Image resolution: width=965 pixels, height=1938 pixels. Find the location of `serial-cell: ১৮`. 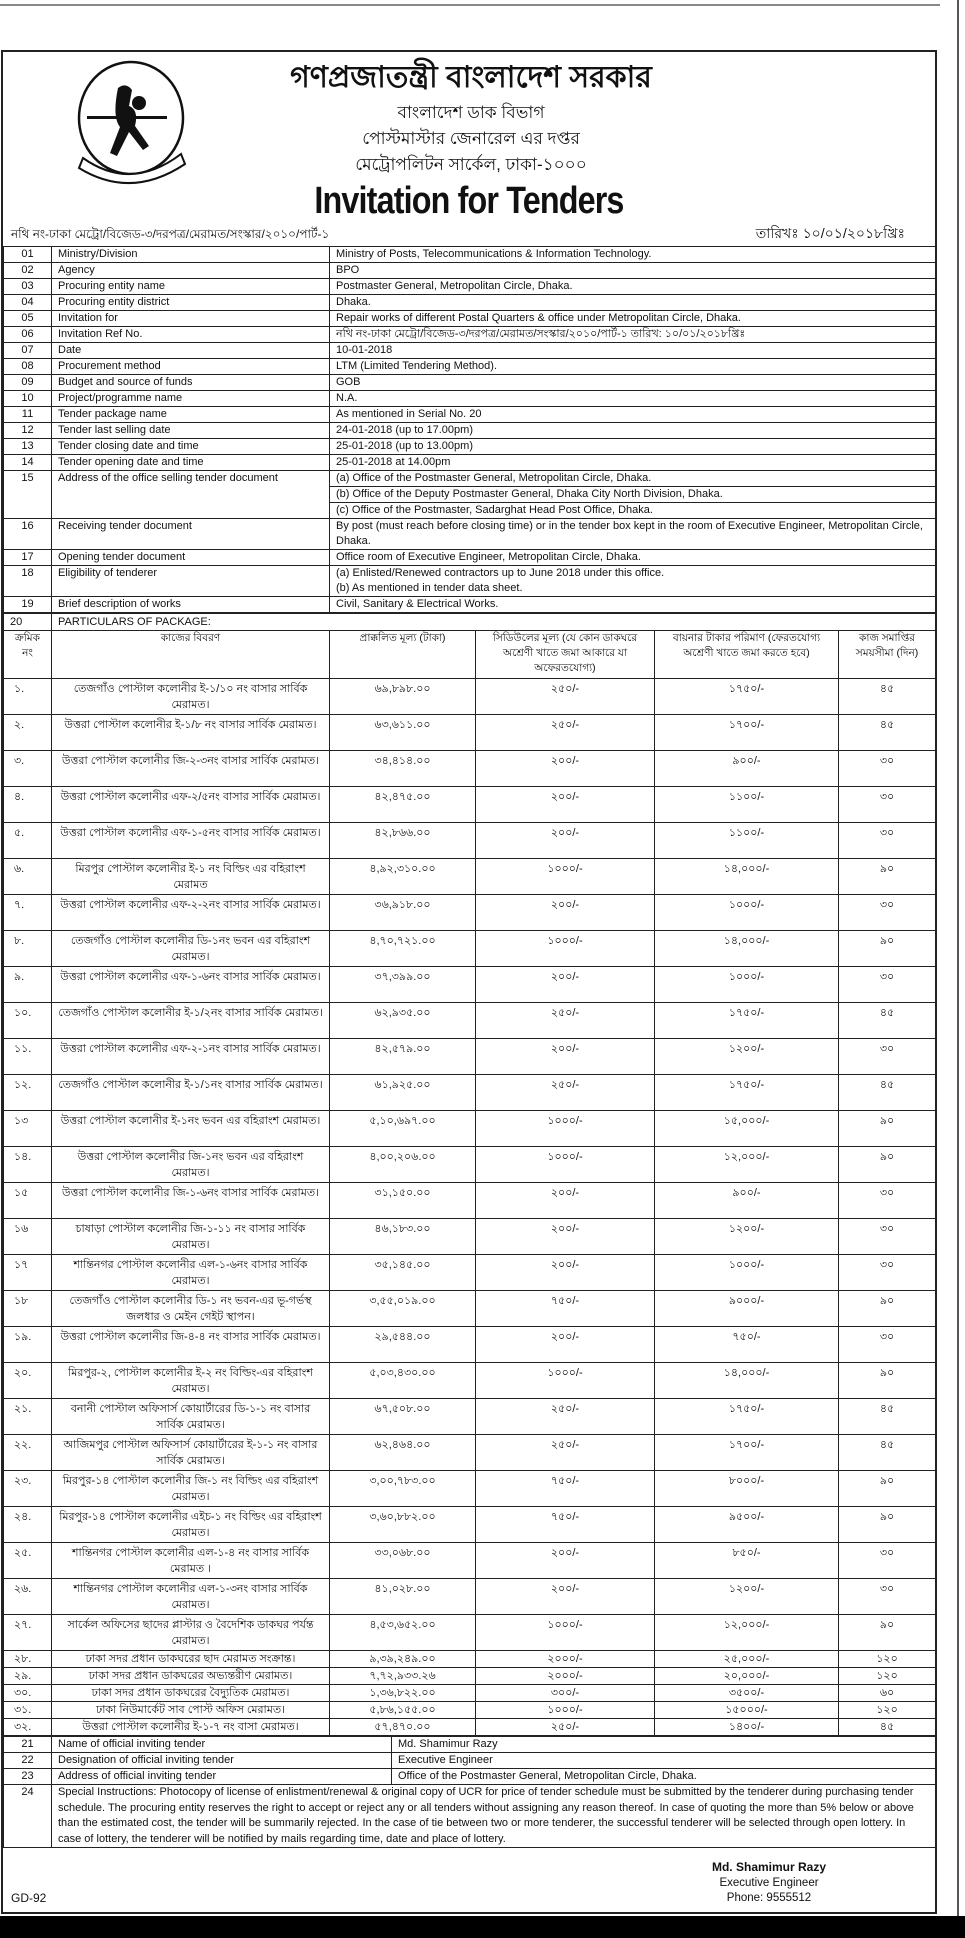

serial-cell: ১৮ is located at coordinates (27, 1308).